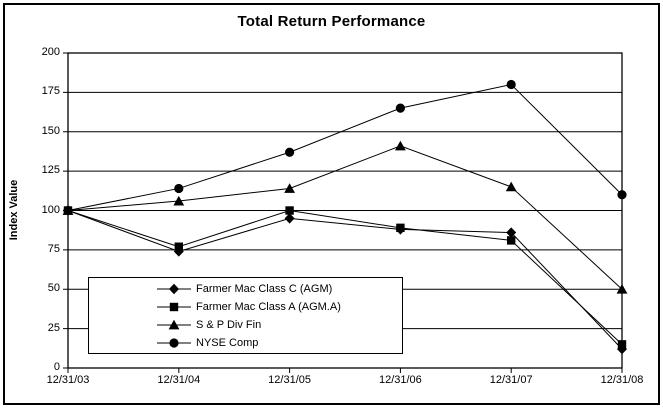 The width and height of the screenshot is (663, 408). What do you see at coordinates (56, 367) in the screenshot?
I see `y-tick-label-0: 0` at bounding box center [56, 367].